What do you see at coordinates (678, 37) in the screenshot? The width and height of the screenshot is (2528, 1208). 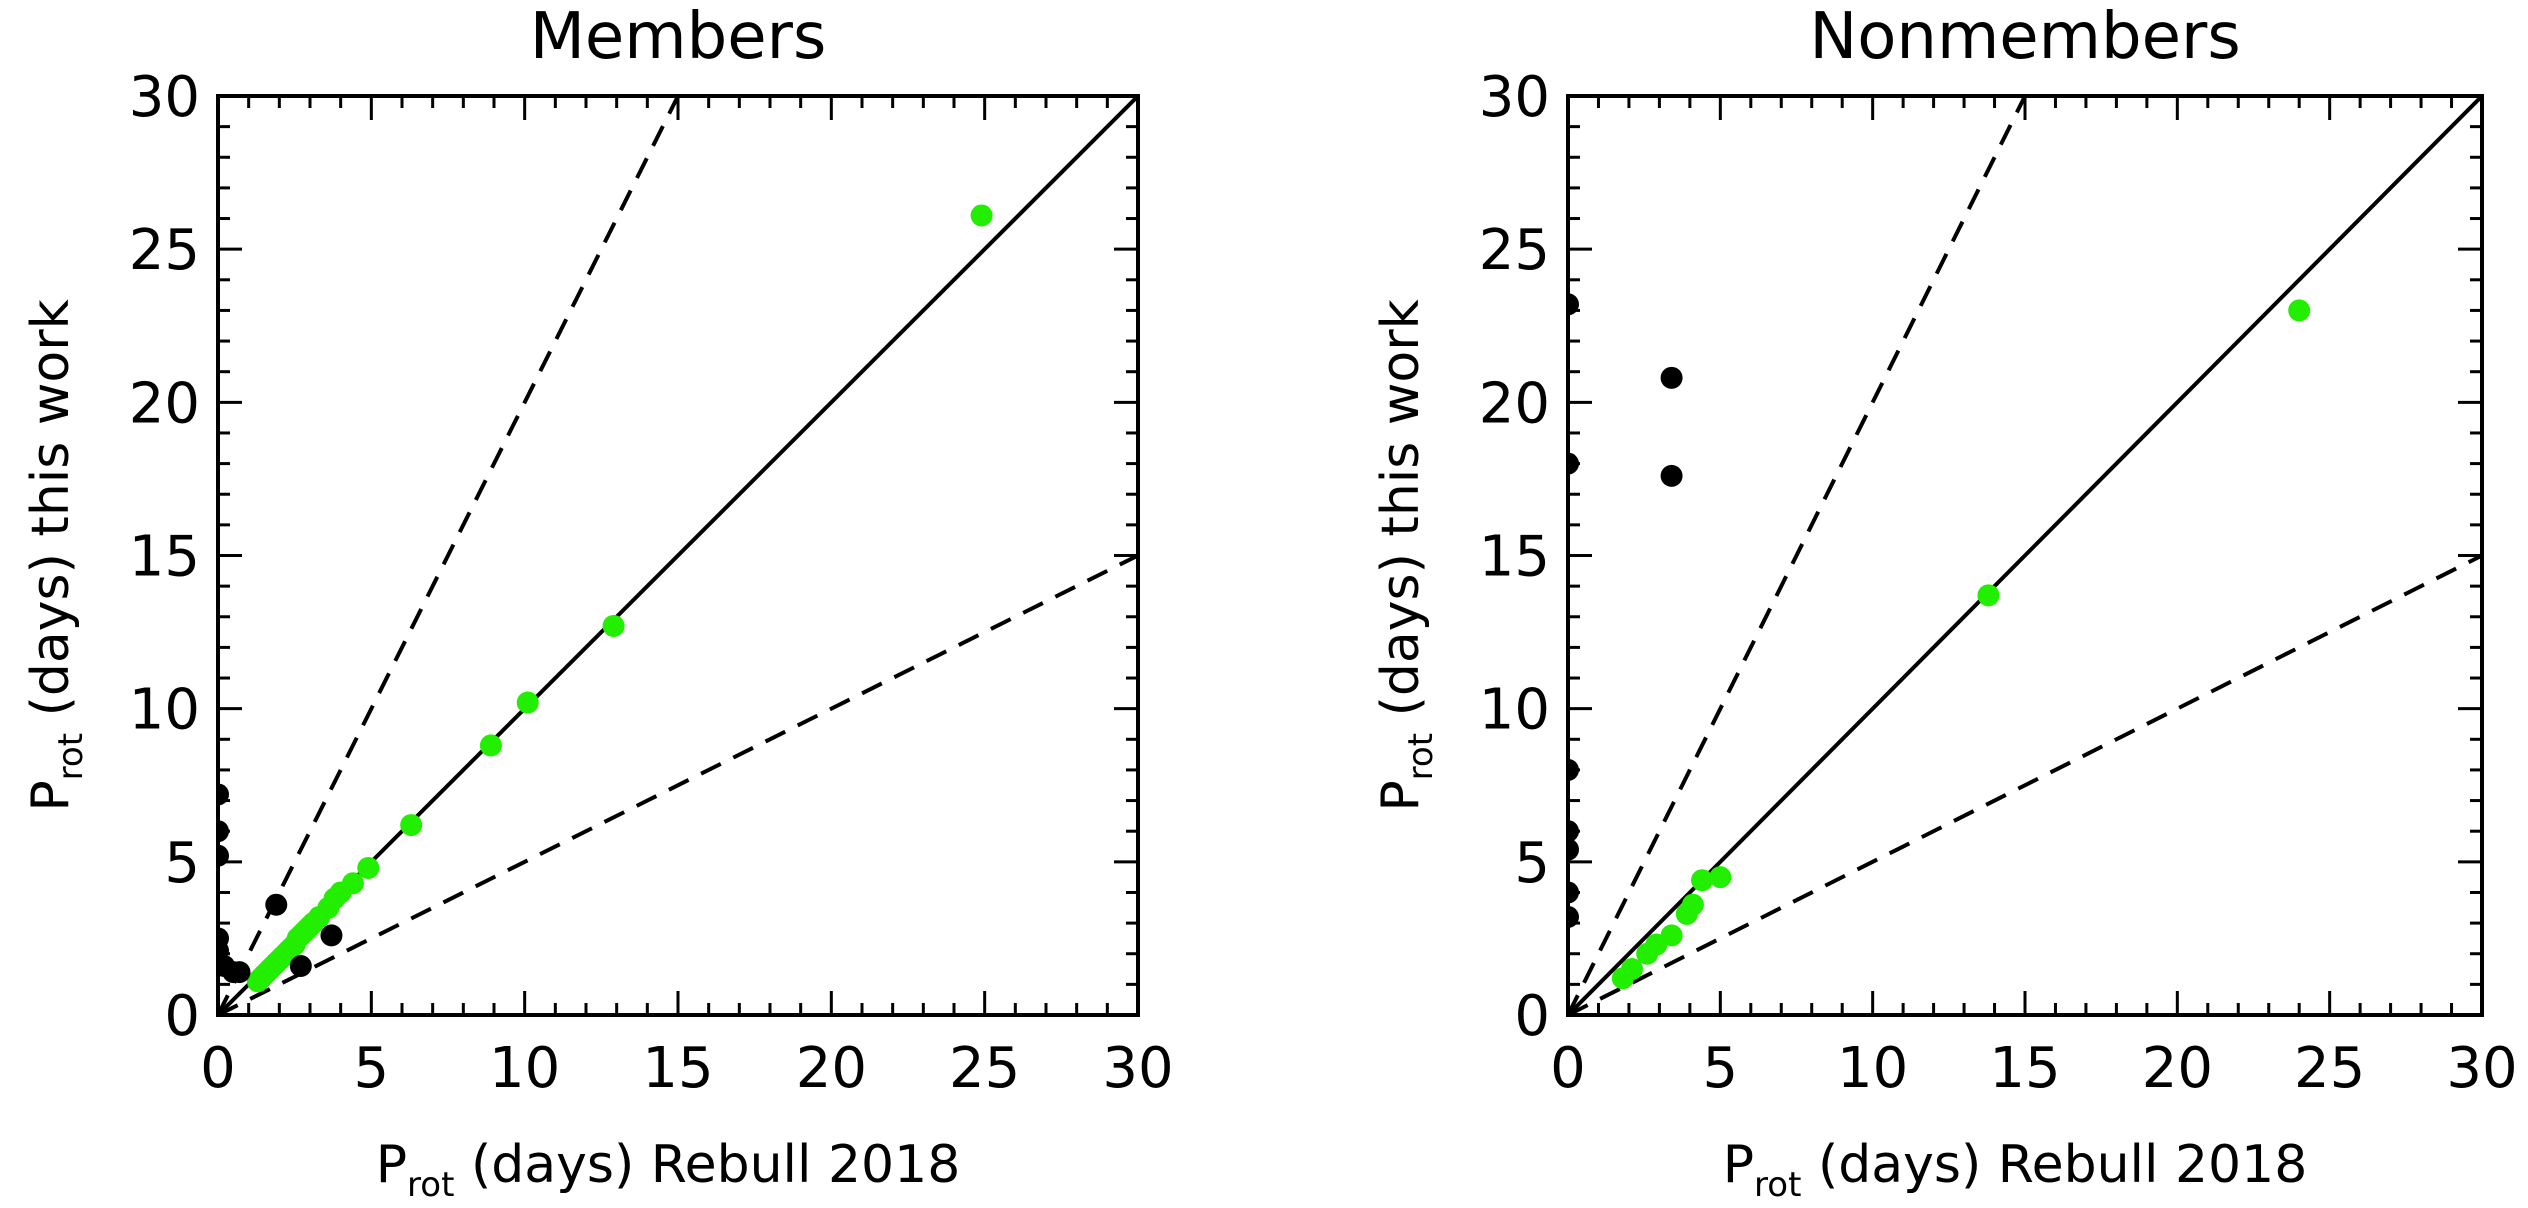 I see `chart-title: Members` at bounding box center [678, 37].